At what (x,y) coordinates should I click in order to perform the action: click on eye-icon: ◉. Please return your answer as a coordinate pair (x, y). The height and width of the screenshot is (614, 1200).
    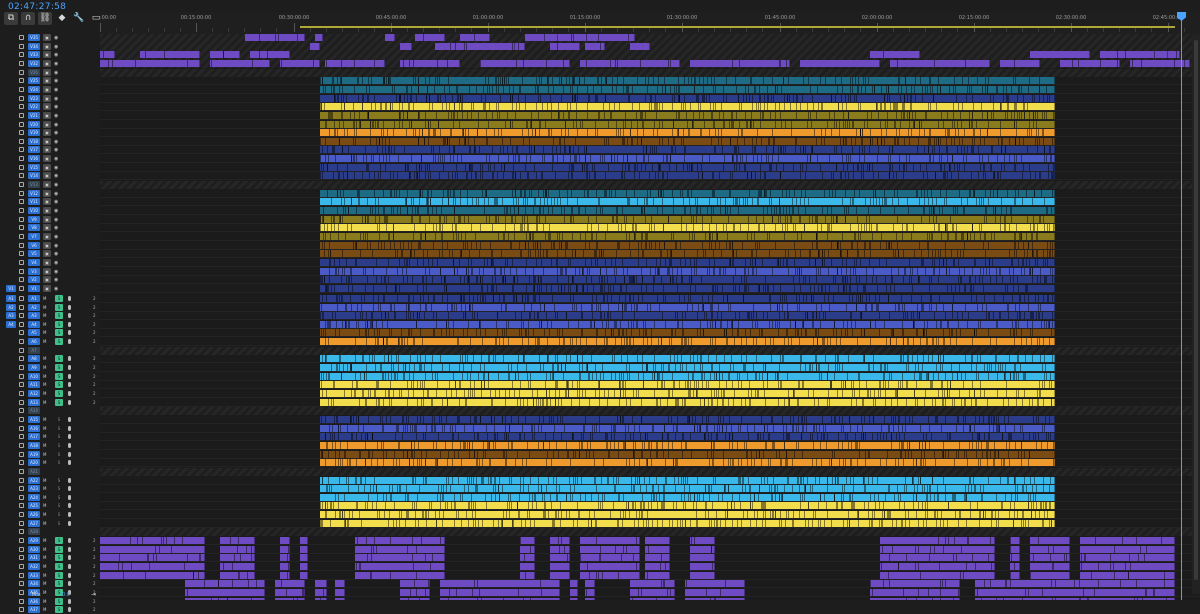
    Looking at the image, I should click on (56, 64).